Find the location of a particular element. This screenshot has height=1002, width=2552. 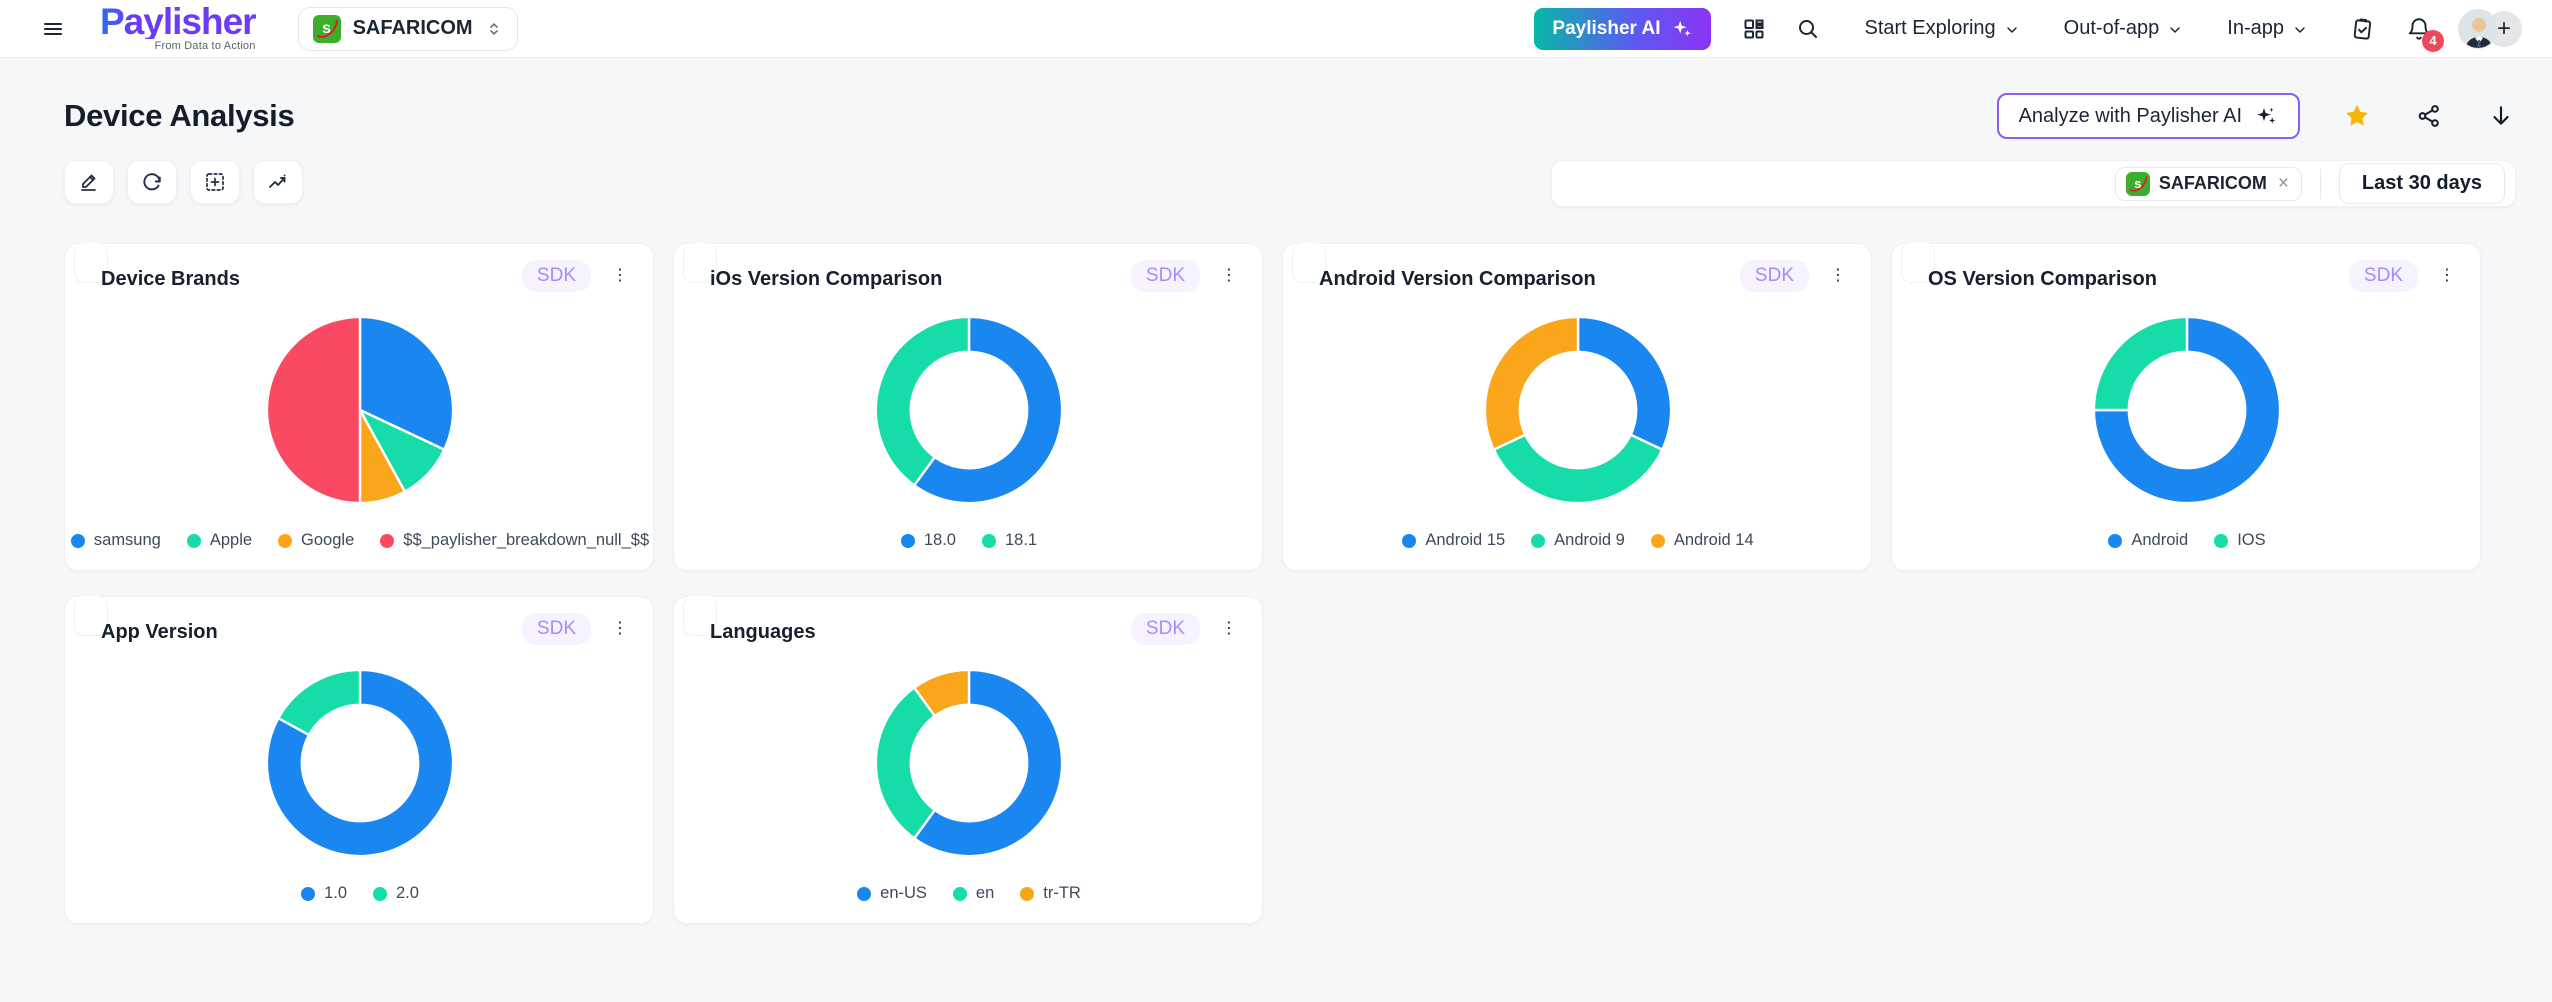

surveys-clipboard-icon is located at coordinates (2363, 29).